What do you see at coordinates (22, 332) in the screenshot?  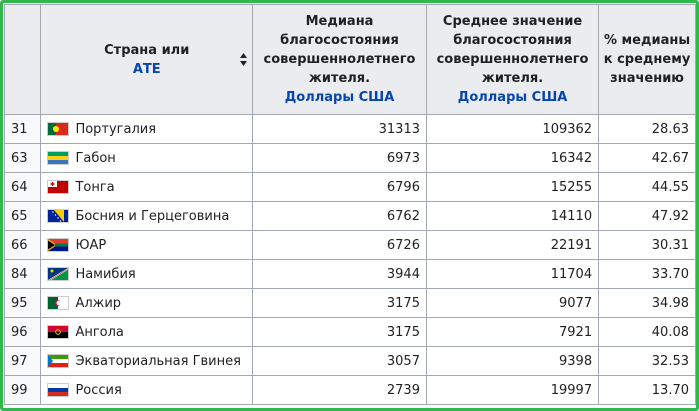 I see `rank-cell: 96` at bounding box center [22, 332].